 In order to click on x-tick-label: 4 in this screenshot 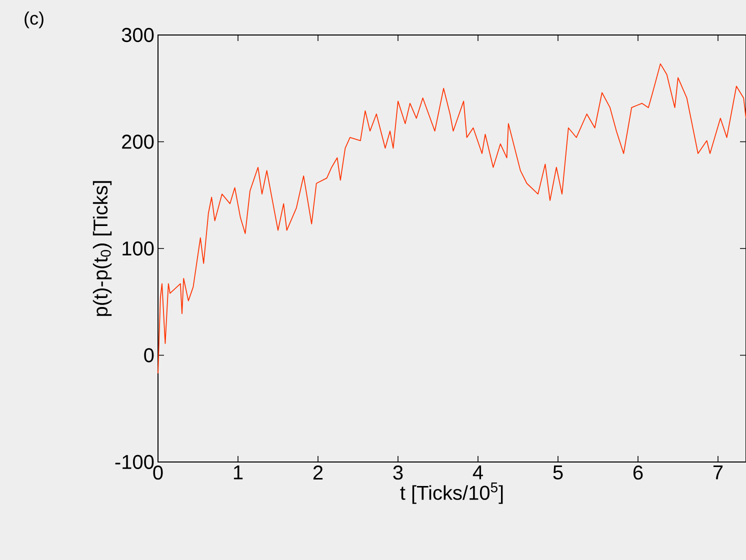, I will do `click(477, 473)`.